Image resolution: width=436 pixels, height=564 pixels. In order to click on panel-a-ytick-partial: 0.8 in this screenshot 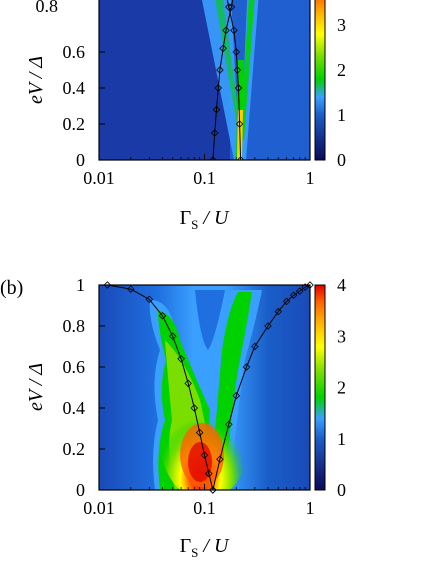, I will do `click(47, 8)`.